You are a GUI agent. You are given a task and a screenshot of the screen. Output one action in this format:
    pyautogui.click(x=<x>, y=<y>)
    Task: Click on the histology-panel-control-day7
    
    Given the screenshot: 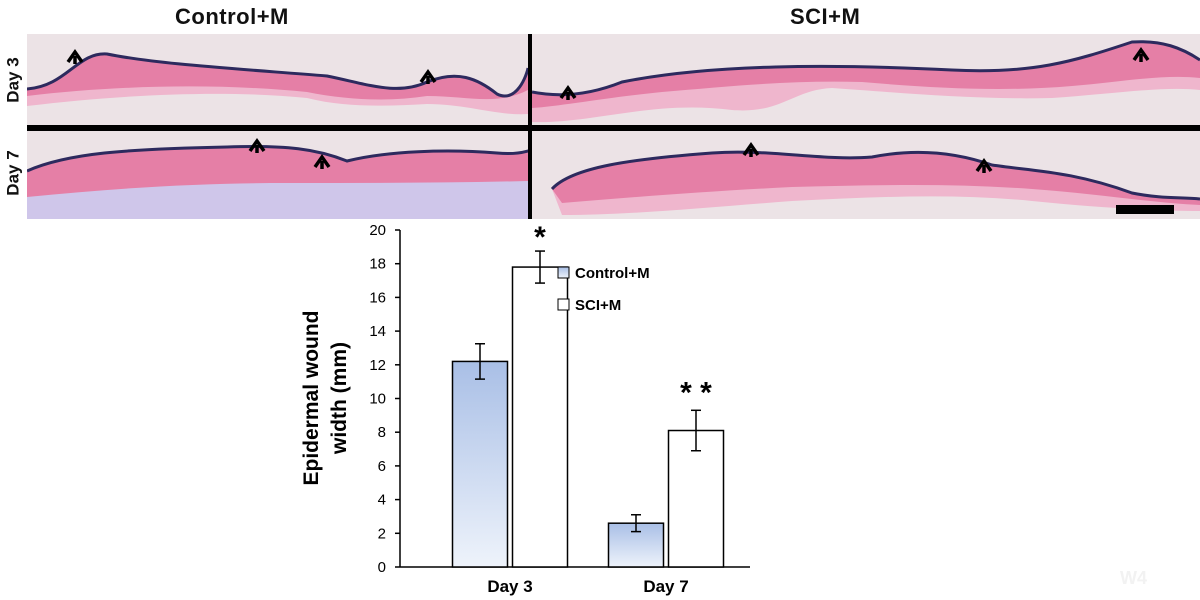 What is the action you would take?
    pyautogui.click(x=277, y=175)
    